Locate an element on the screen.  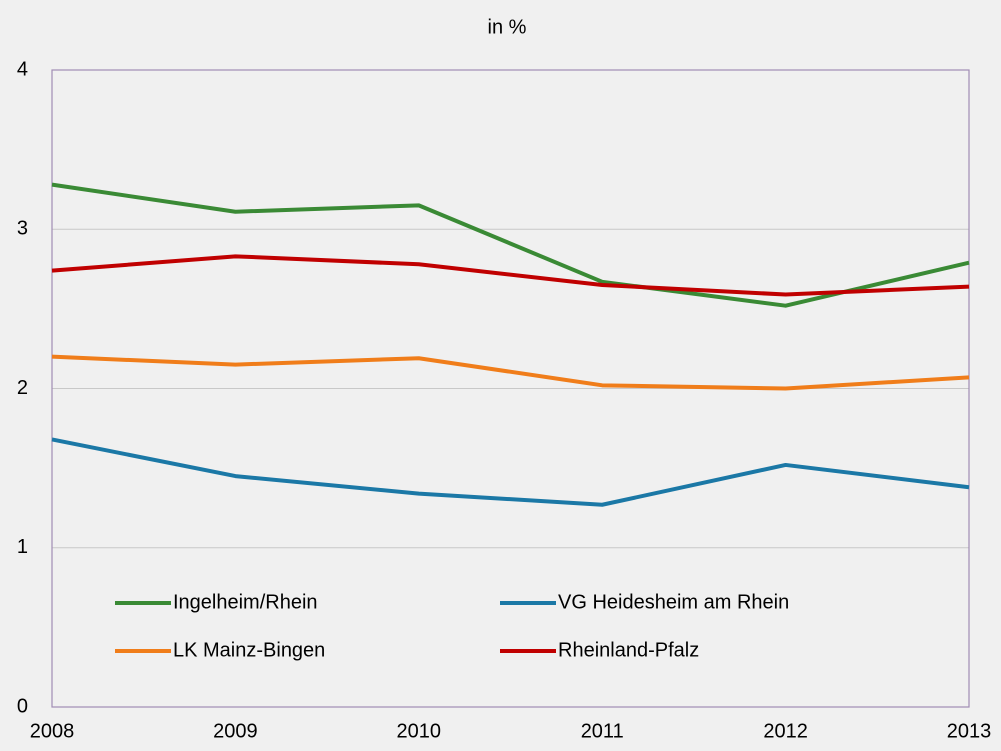
y-tick-label: 3 is located at coordinates (22, 229).